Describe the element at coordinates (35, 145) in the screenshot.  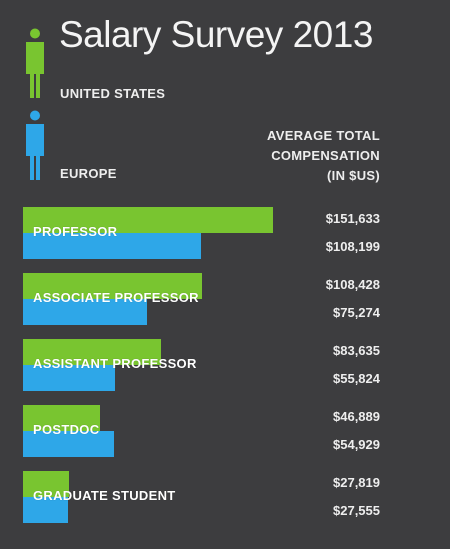
I see `person-icon-eu` at that location.